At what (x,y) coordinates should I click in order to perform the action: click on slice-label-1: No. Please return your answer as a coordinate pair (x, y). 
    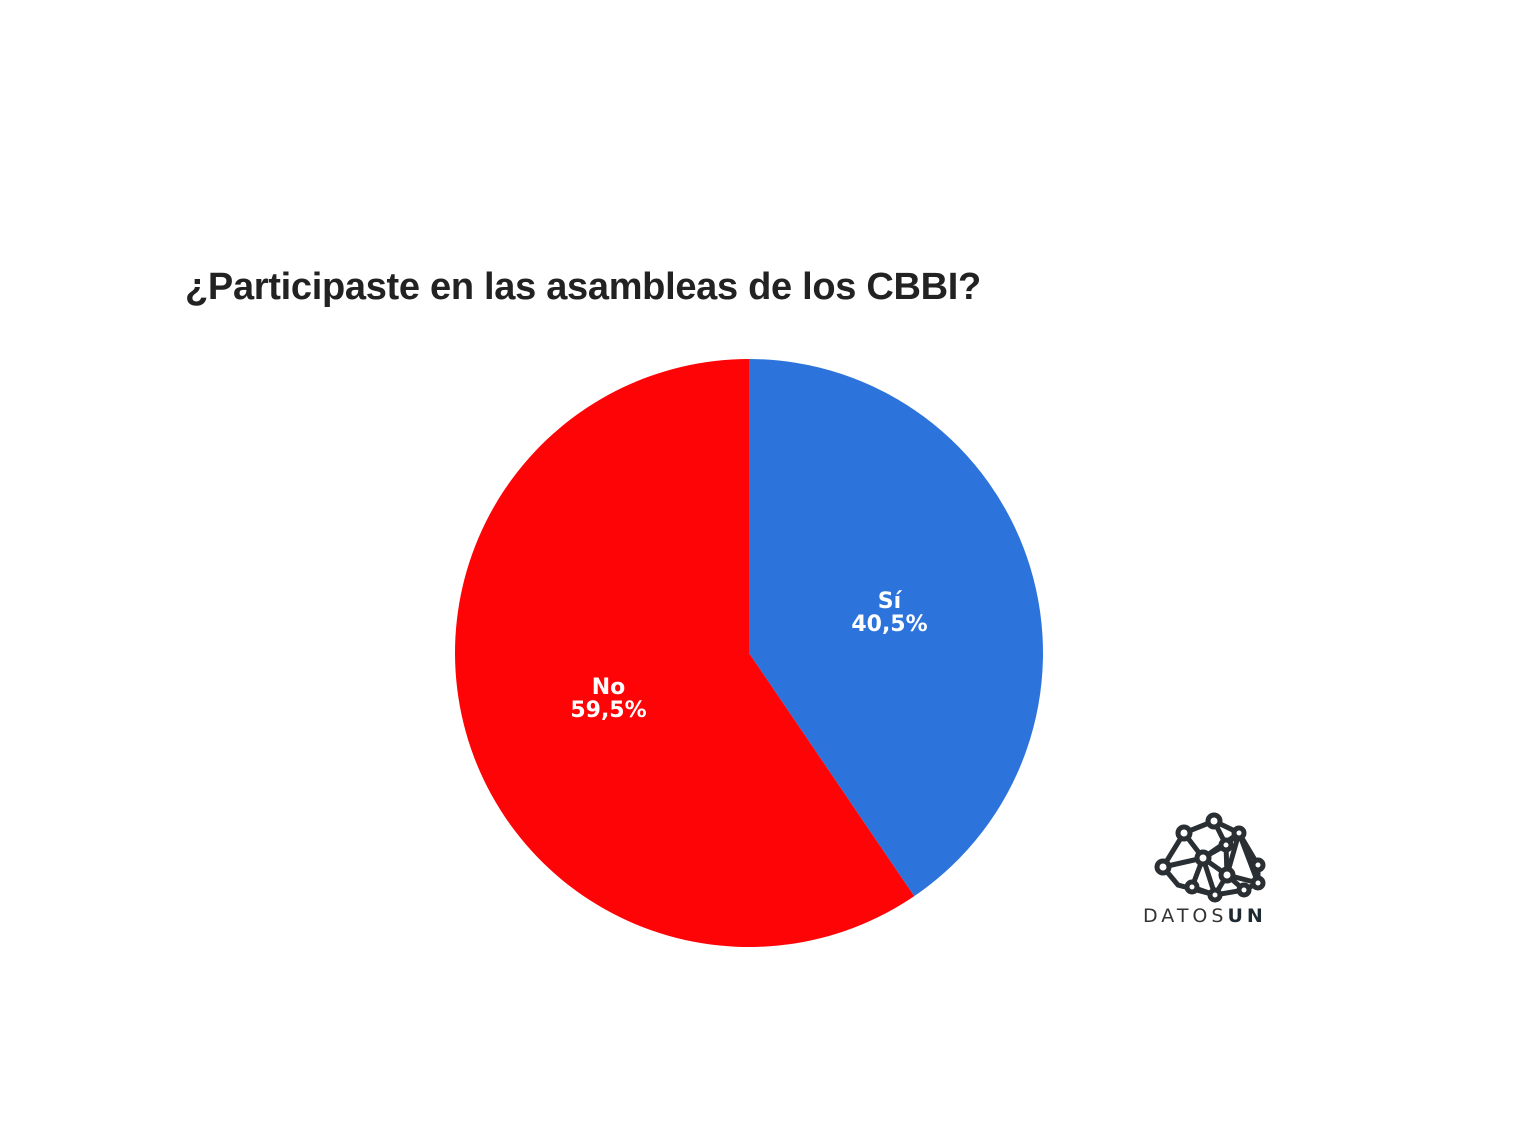
    Looking at the image, I should click on (609, 687).